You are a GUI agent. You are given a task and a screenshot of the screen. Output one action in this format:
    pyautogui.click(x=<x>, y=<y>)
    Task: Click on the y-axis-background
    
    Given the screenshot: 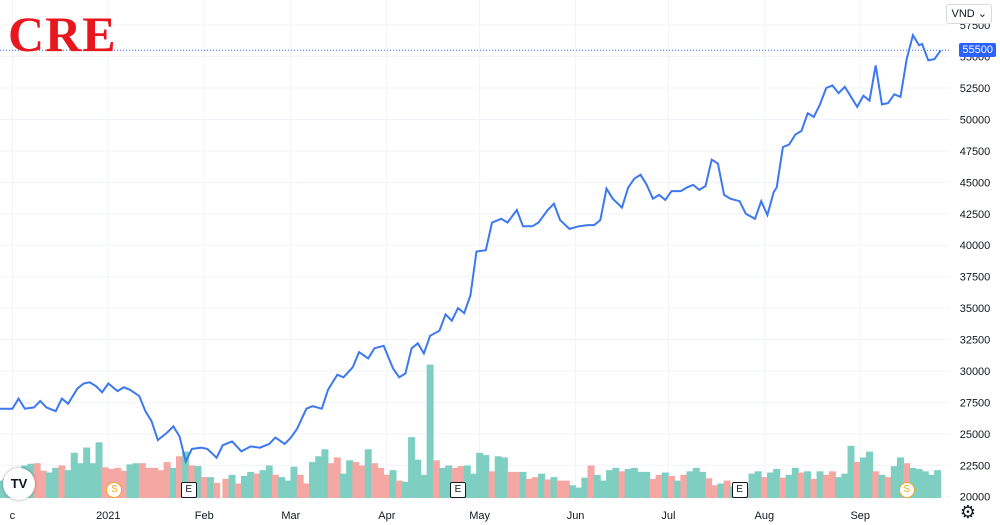 What is the action you would take?
    pyautogui.click(x=975, y=262)
    